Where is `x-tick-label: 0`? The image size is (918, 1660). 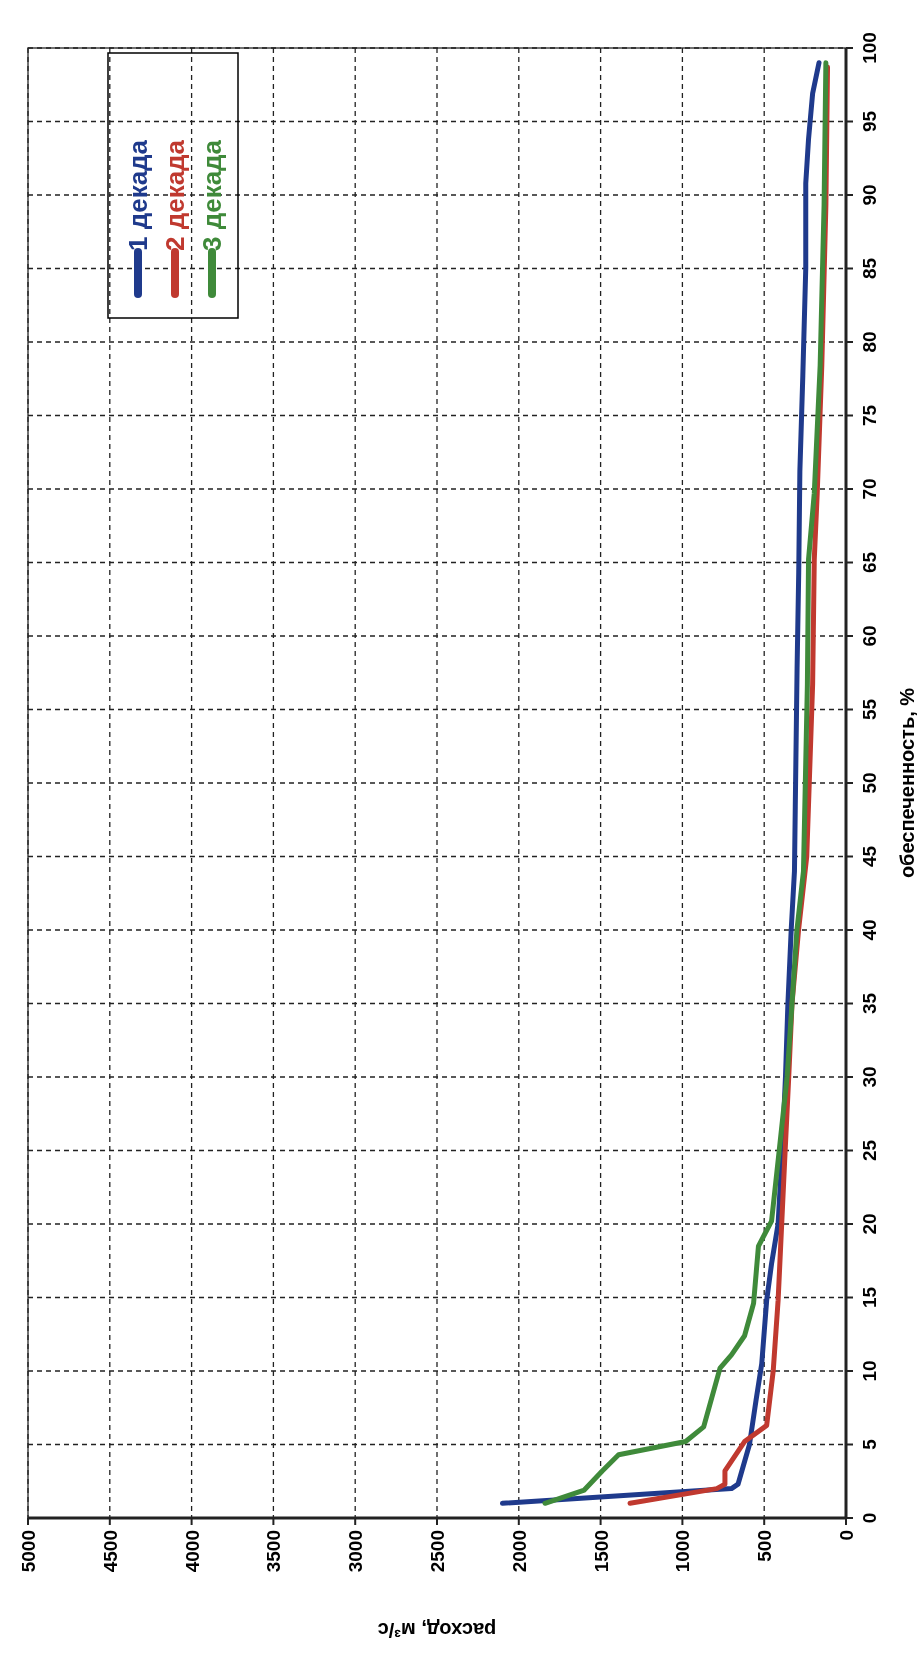 x-tick-label: 0 is located at coordinates (846, 1535).